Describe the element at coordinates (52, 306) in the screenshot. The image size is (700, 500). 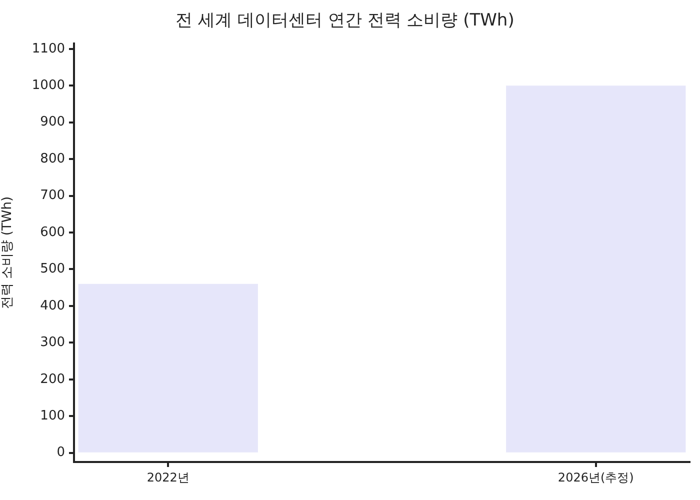
I see `y-tick-label: 400` at that location.